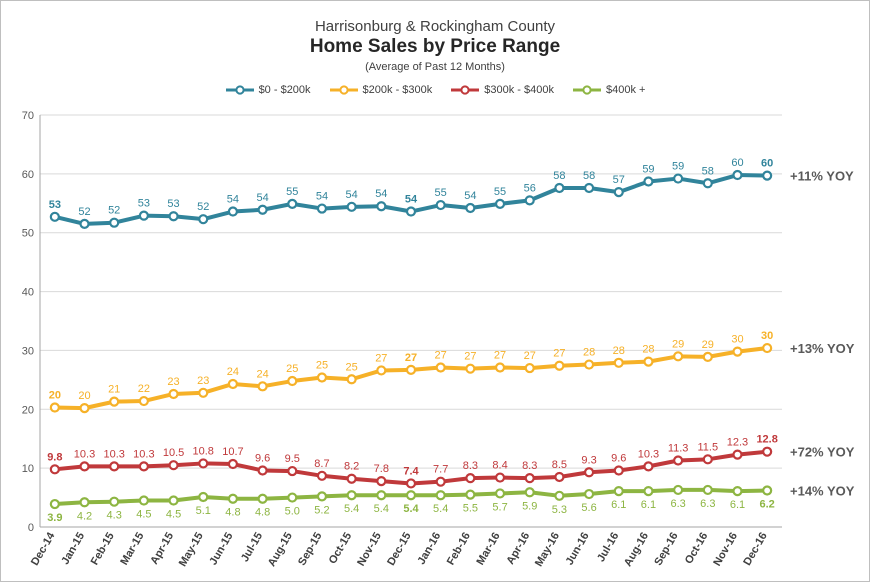  I want to click on x-tick-label: Nov-16, so click(725, 550).